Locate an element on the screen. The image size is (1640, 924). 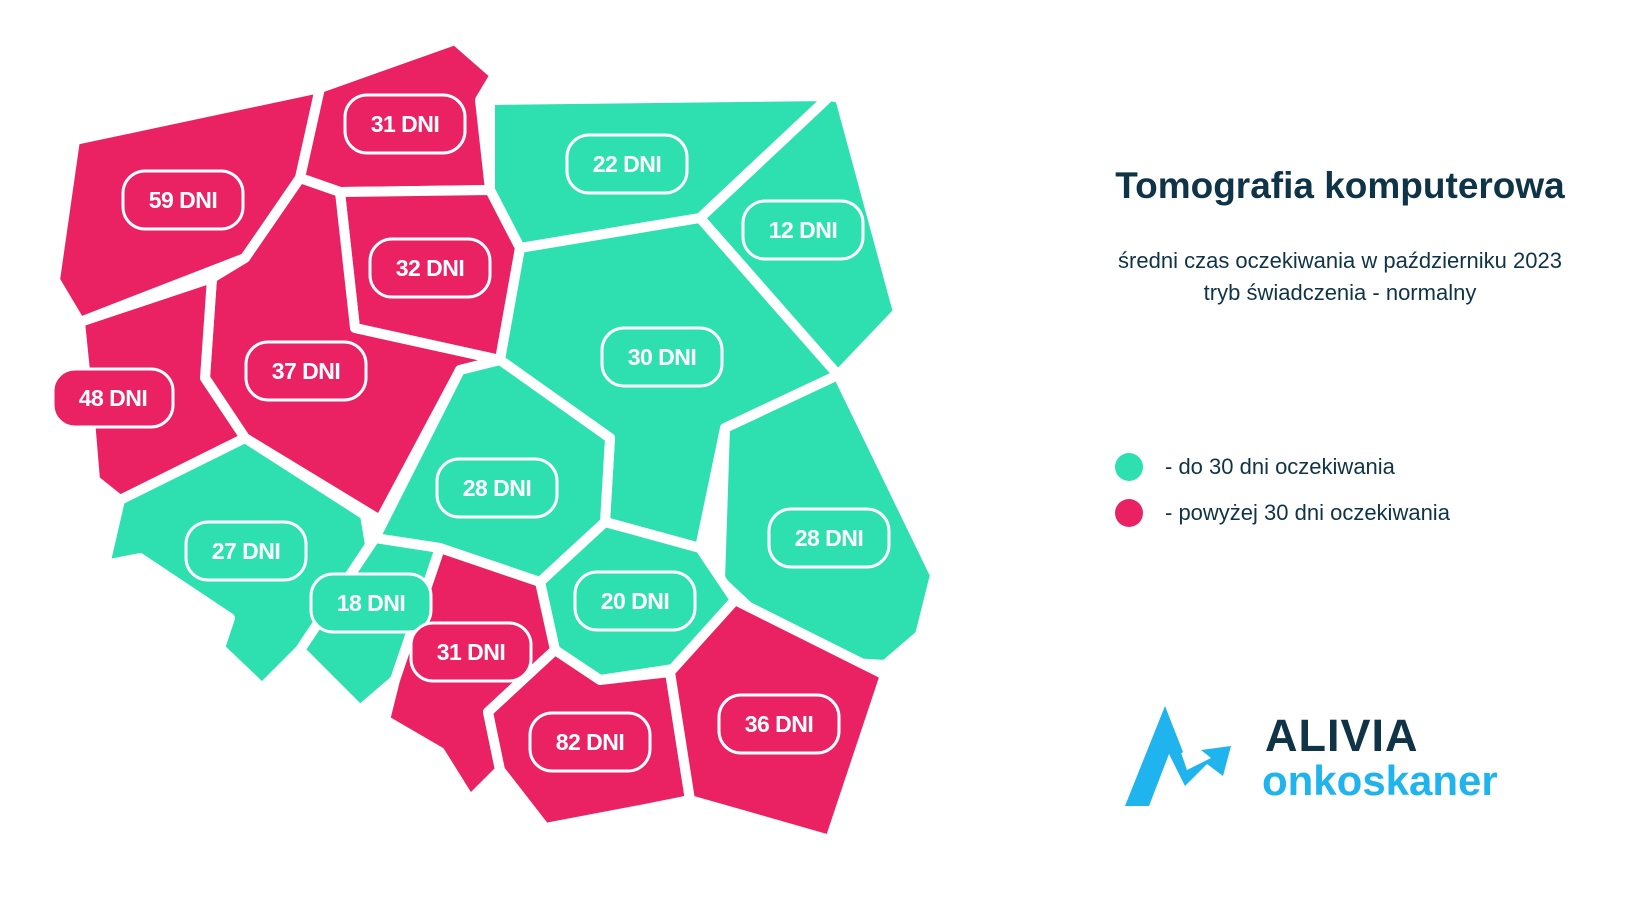
region-label-11: 18 DNI is located at coordinates (371, 603).